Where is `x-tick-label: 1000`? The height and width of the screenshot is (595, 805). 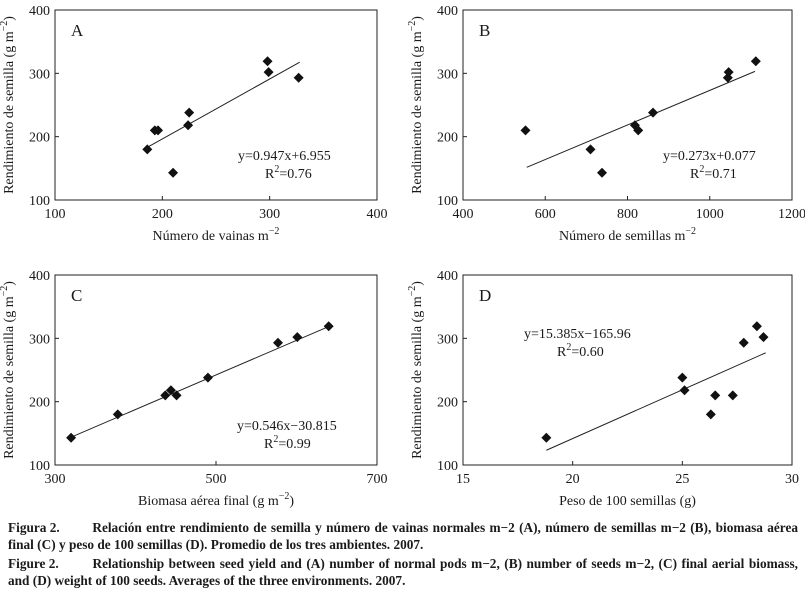 x-tick-label: 1000 is located at coordinates (710, 214).